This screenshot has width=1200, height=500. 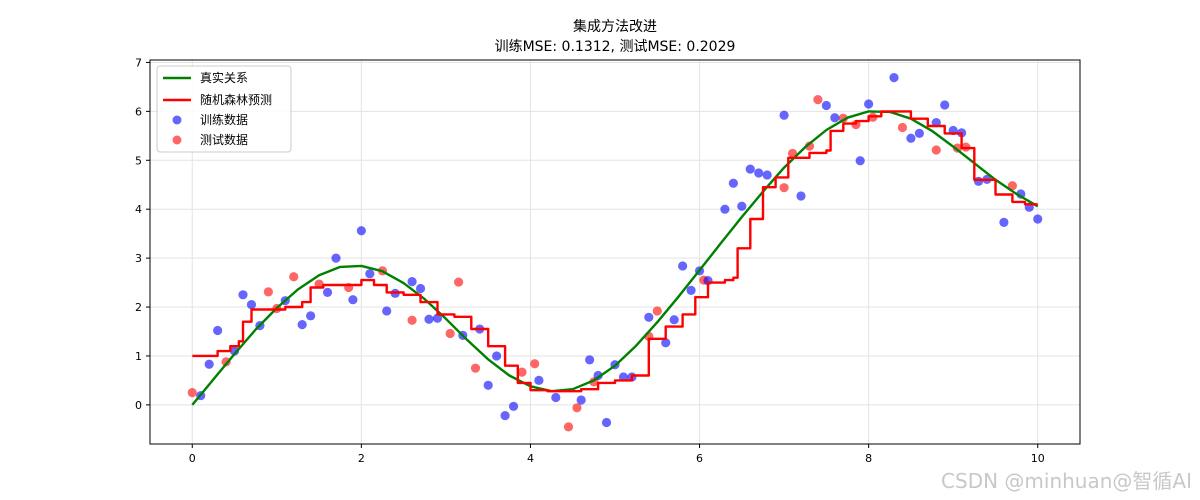 I want to click on x-tick-label: 0, so click(x=192, y=458).